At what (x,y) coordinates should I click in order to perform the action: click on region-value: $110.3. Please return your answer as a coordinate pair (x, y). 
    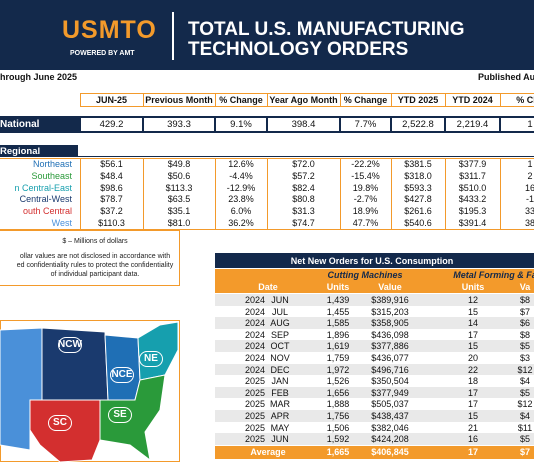
    Looking at the image, I should click on (111, 223).